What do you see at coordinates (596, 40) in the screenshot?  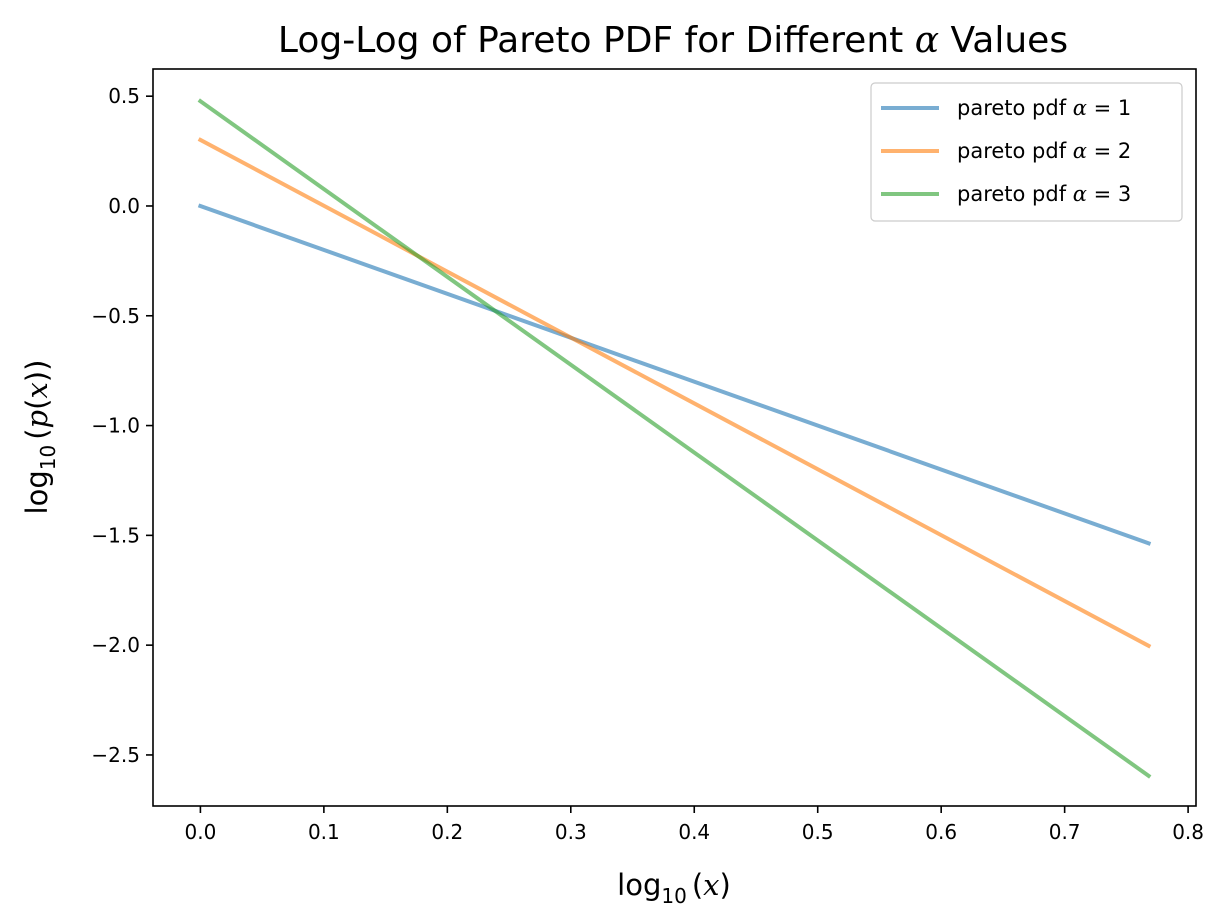 I see `chart-title-text: Log-Log of Pareto PDF for Different` at bounding box center [596, 40].